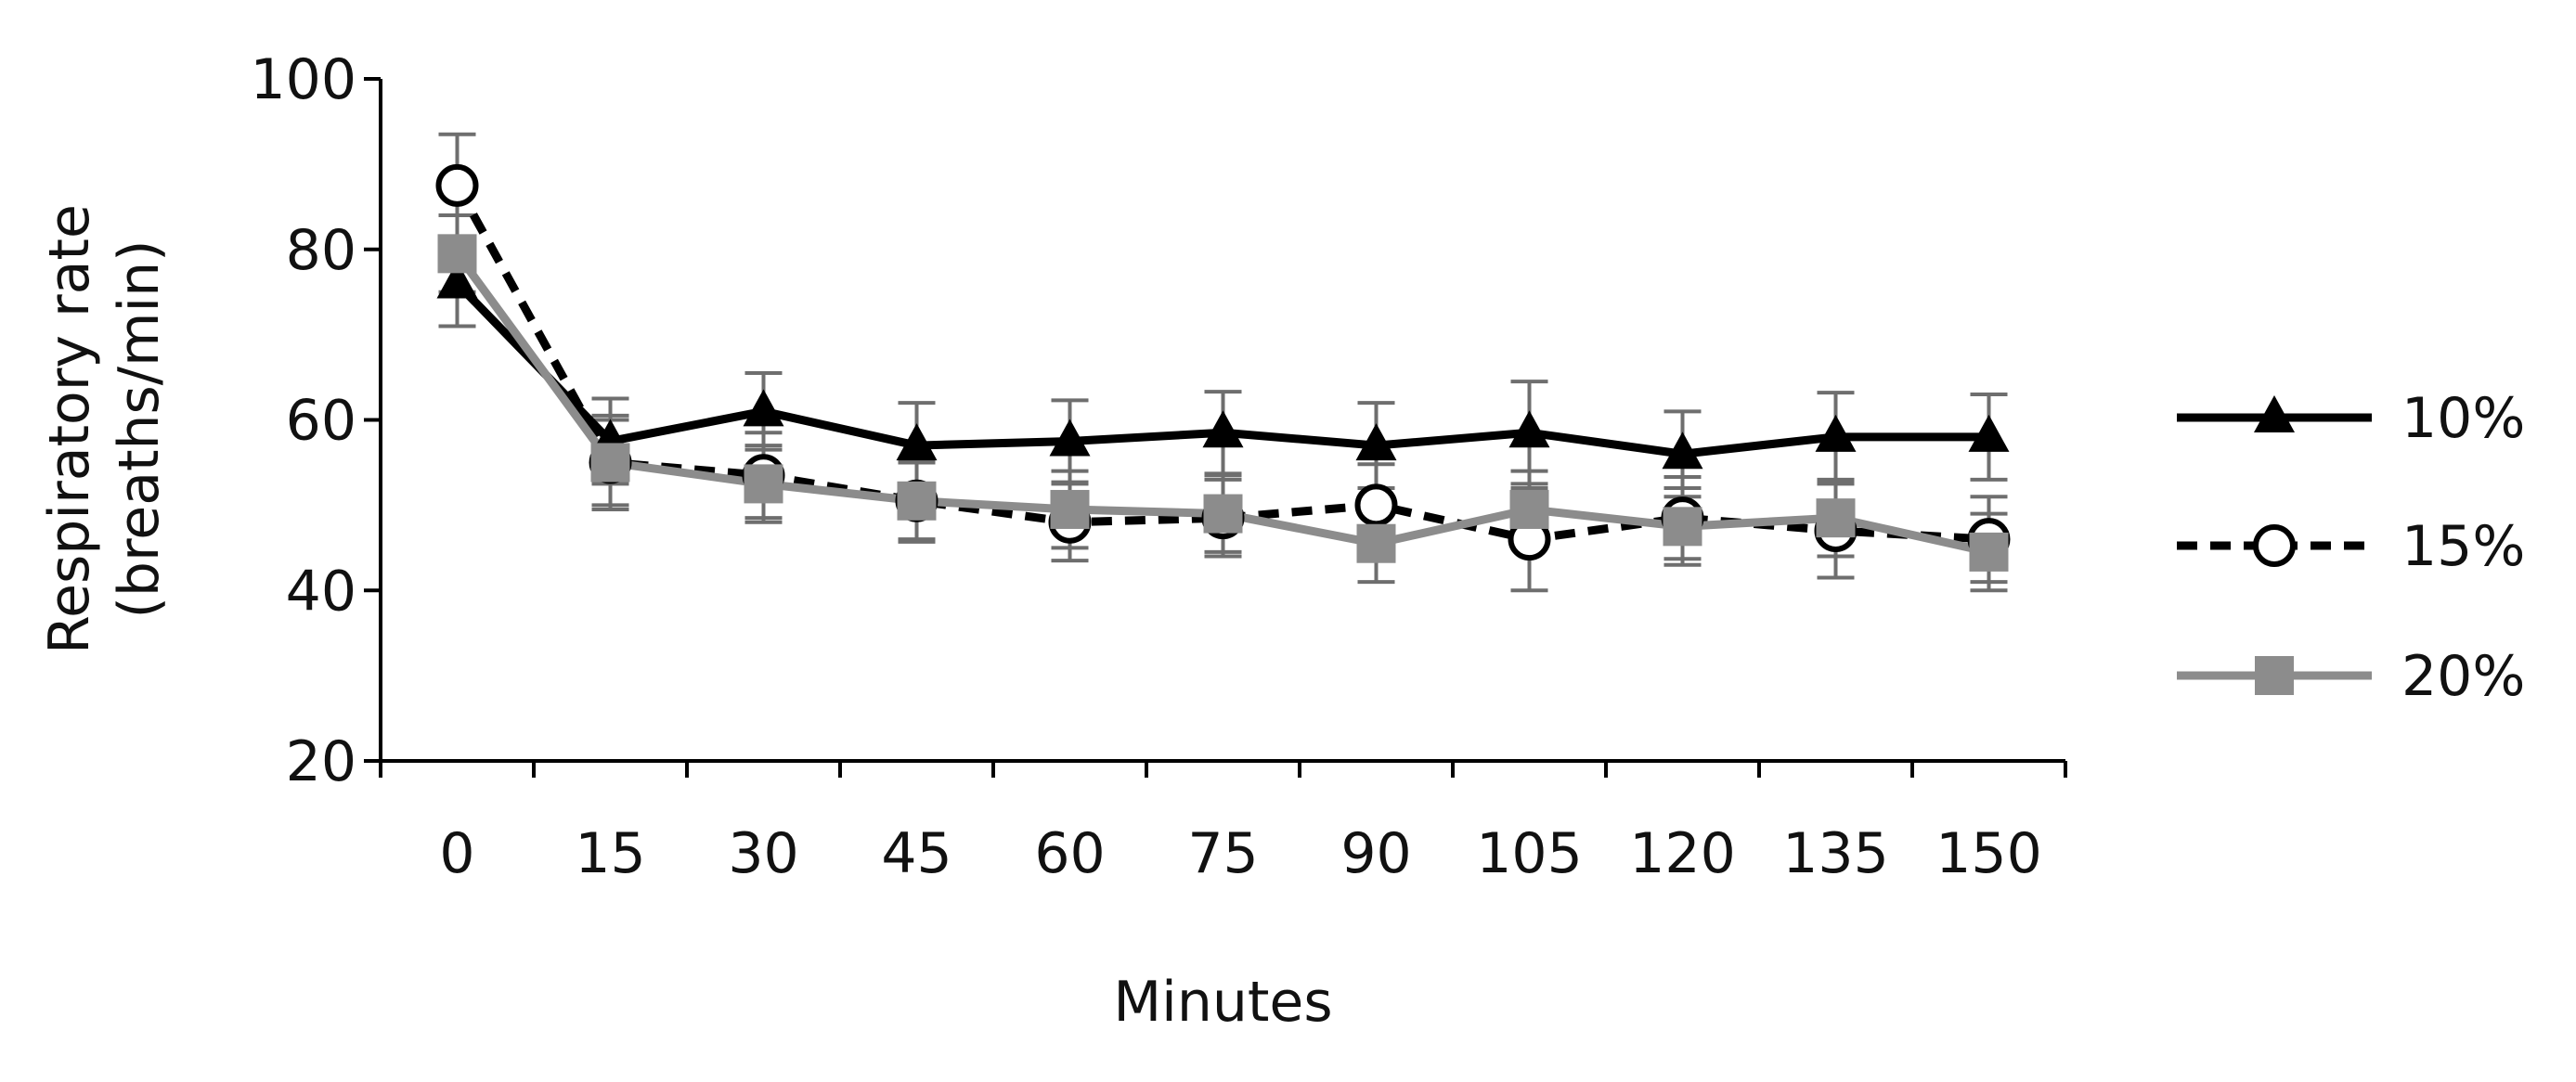 The height and width of the screenshot is (1082, 2576). Describe the element at coordinates (1222, 1002) in the screenshot. I see `x-axis-title: Minutes` at that location.